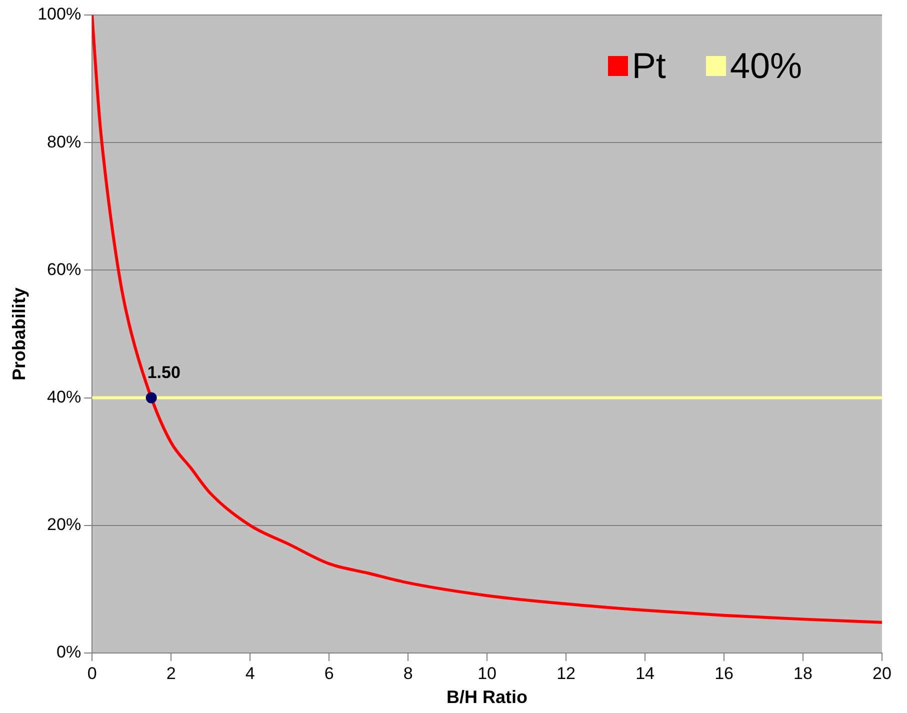 The height and width of the screenshot is (713, 907). Describe the element at coordinates (724, 673) in the screenshot. I see `x-tick-label: 16` at that location.